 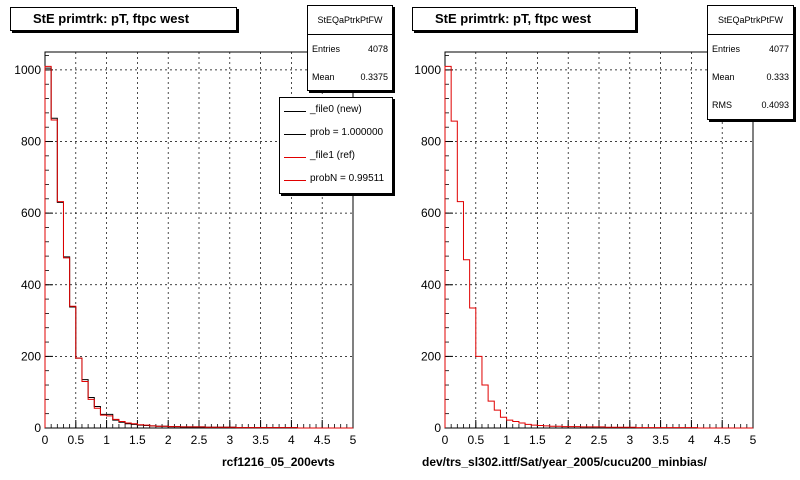 What do you see at coordinates (726, 49) in the screenshot?
I see `right-stats-label-entries: Entries` at bounding box center [726, 49].